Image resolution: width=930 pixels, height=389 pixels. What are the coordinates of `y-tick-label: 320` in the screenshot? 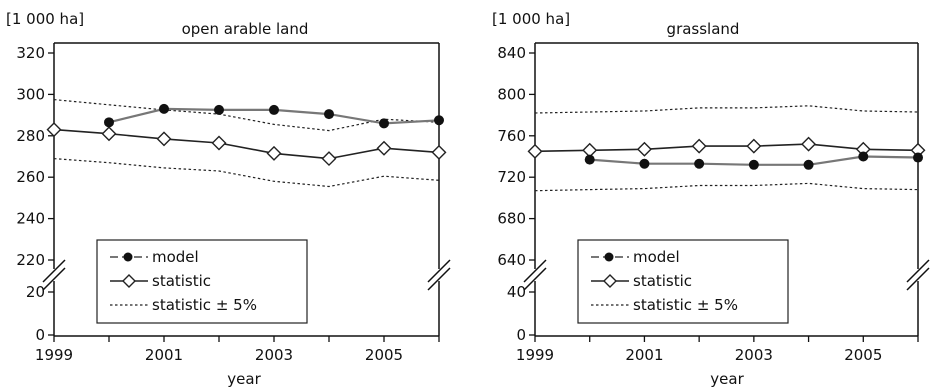 It's located at (30, 53).